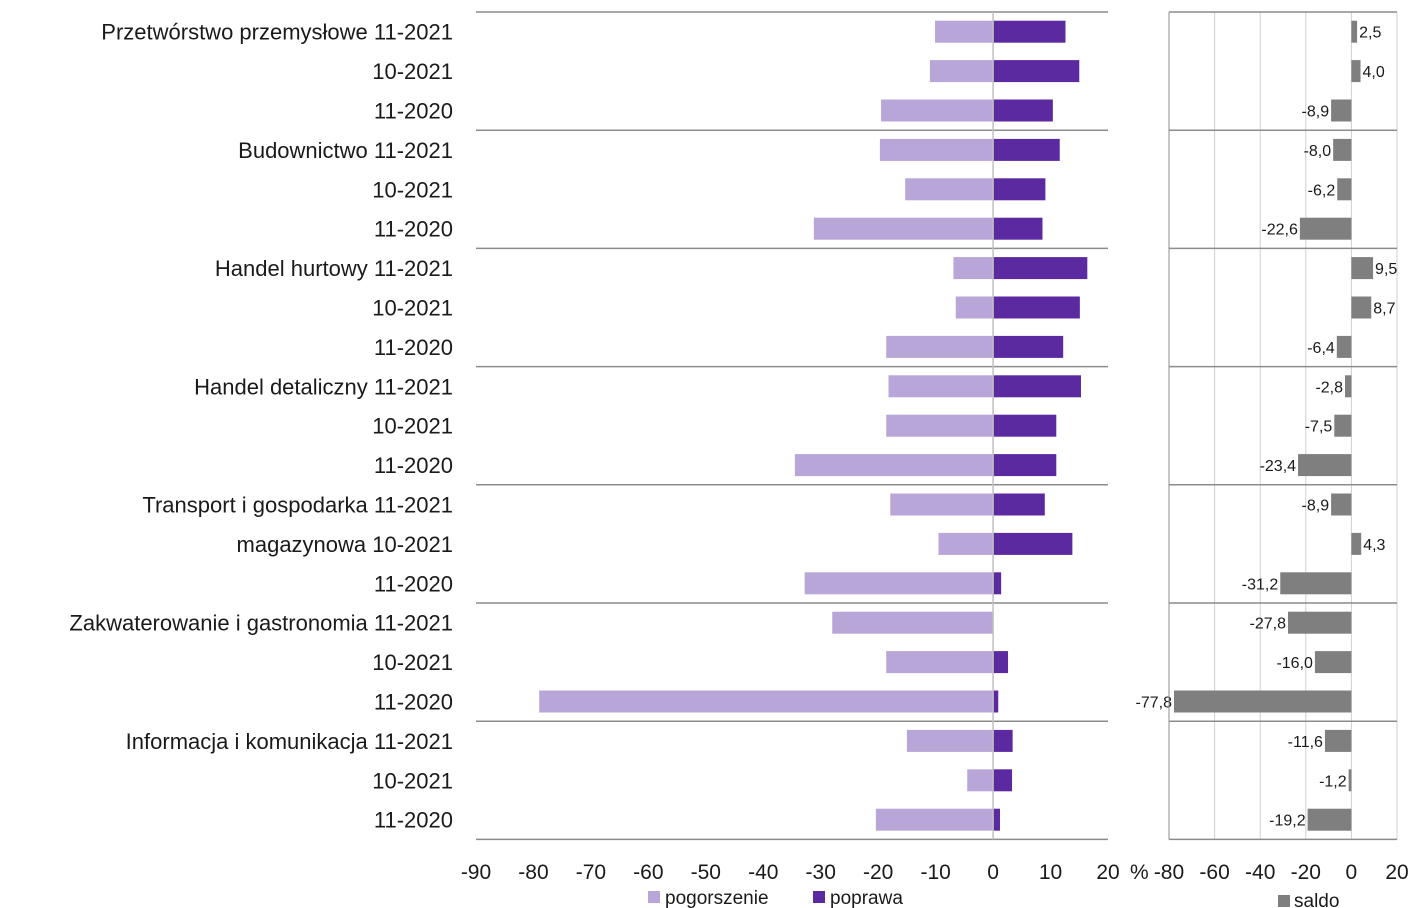 Image resolution: width=1413 pixels, height=908 pixels. What do you see at coordinates (878, 872) in the screenshot?
I see `x-tick-label: -20` at bounding box center [878, 872].